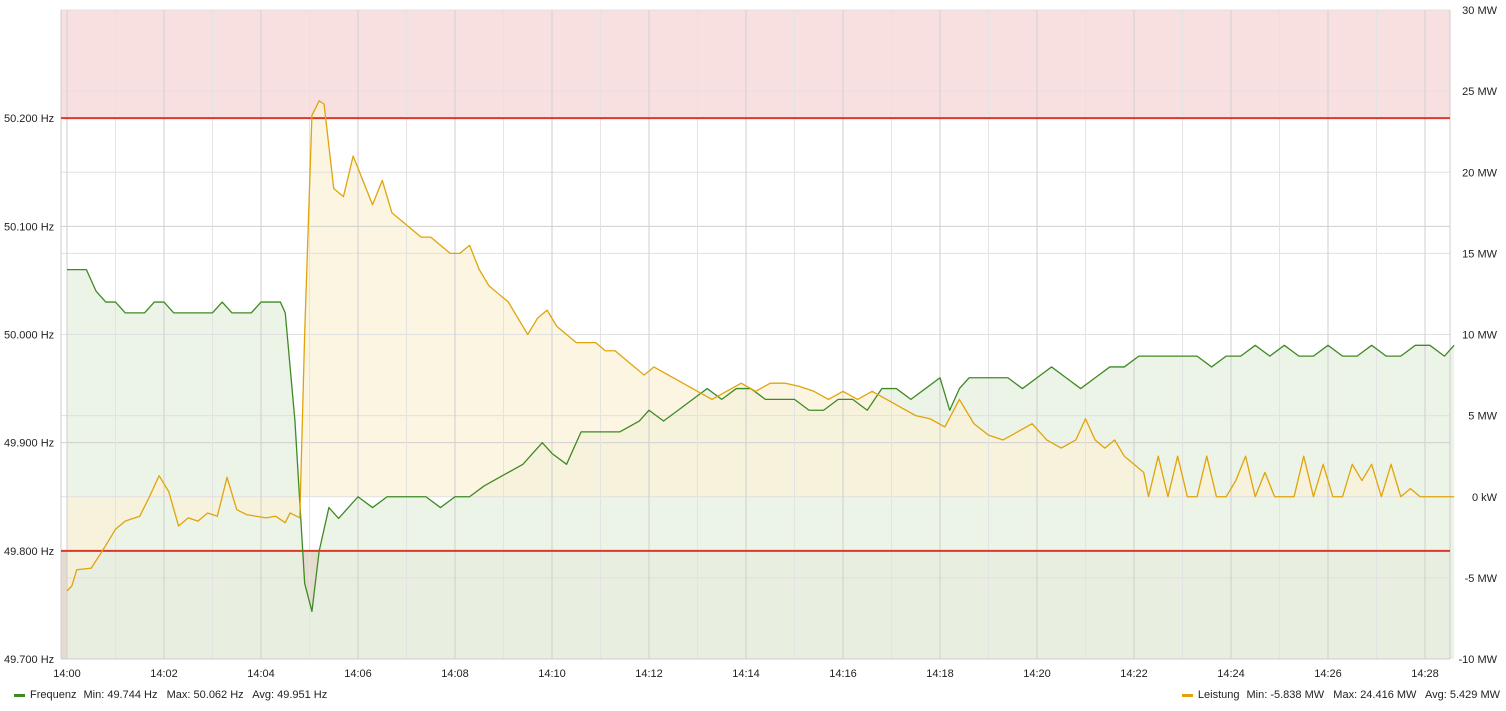  What do you see at coordinates (552, 674) in the screenshot?
I see `x-tick-label: 14:10` at bounding box center [552, 674].